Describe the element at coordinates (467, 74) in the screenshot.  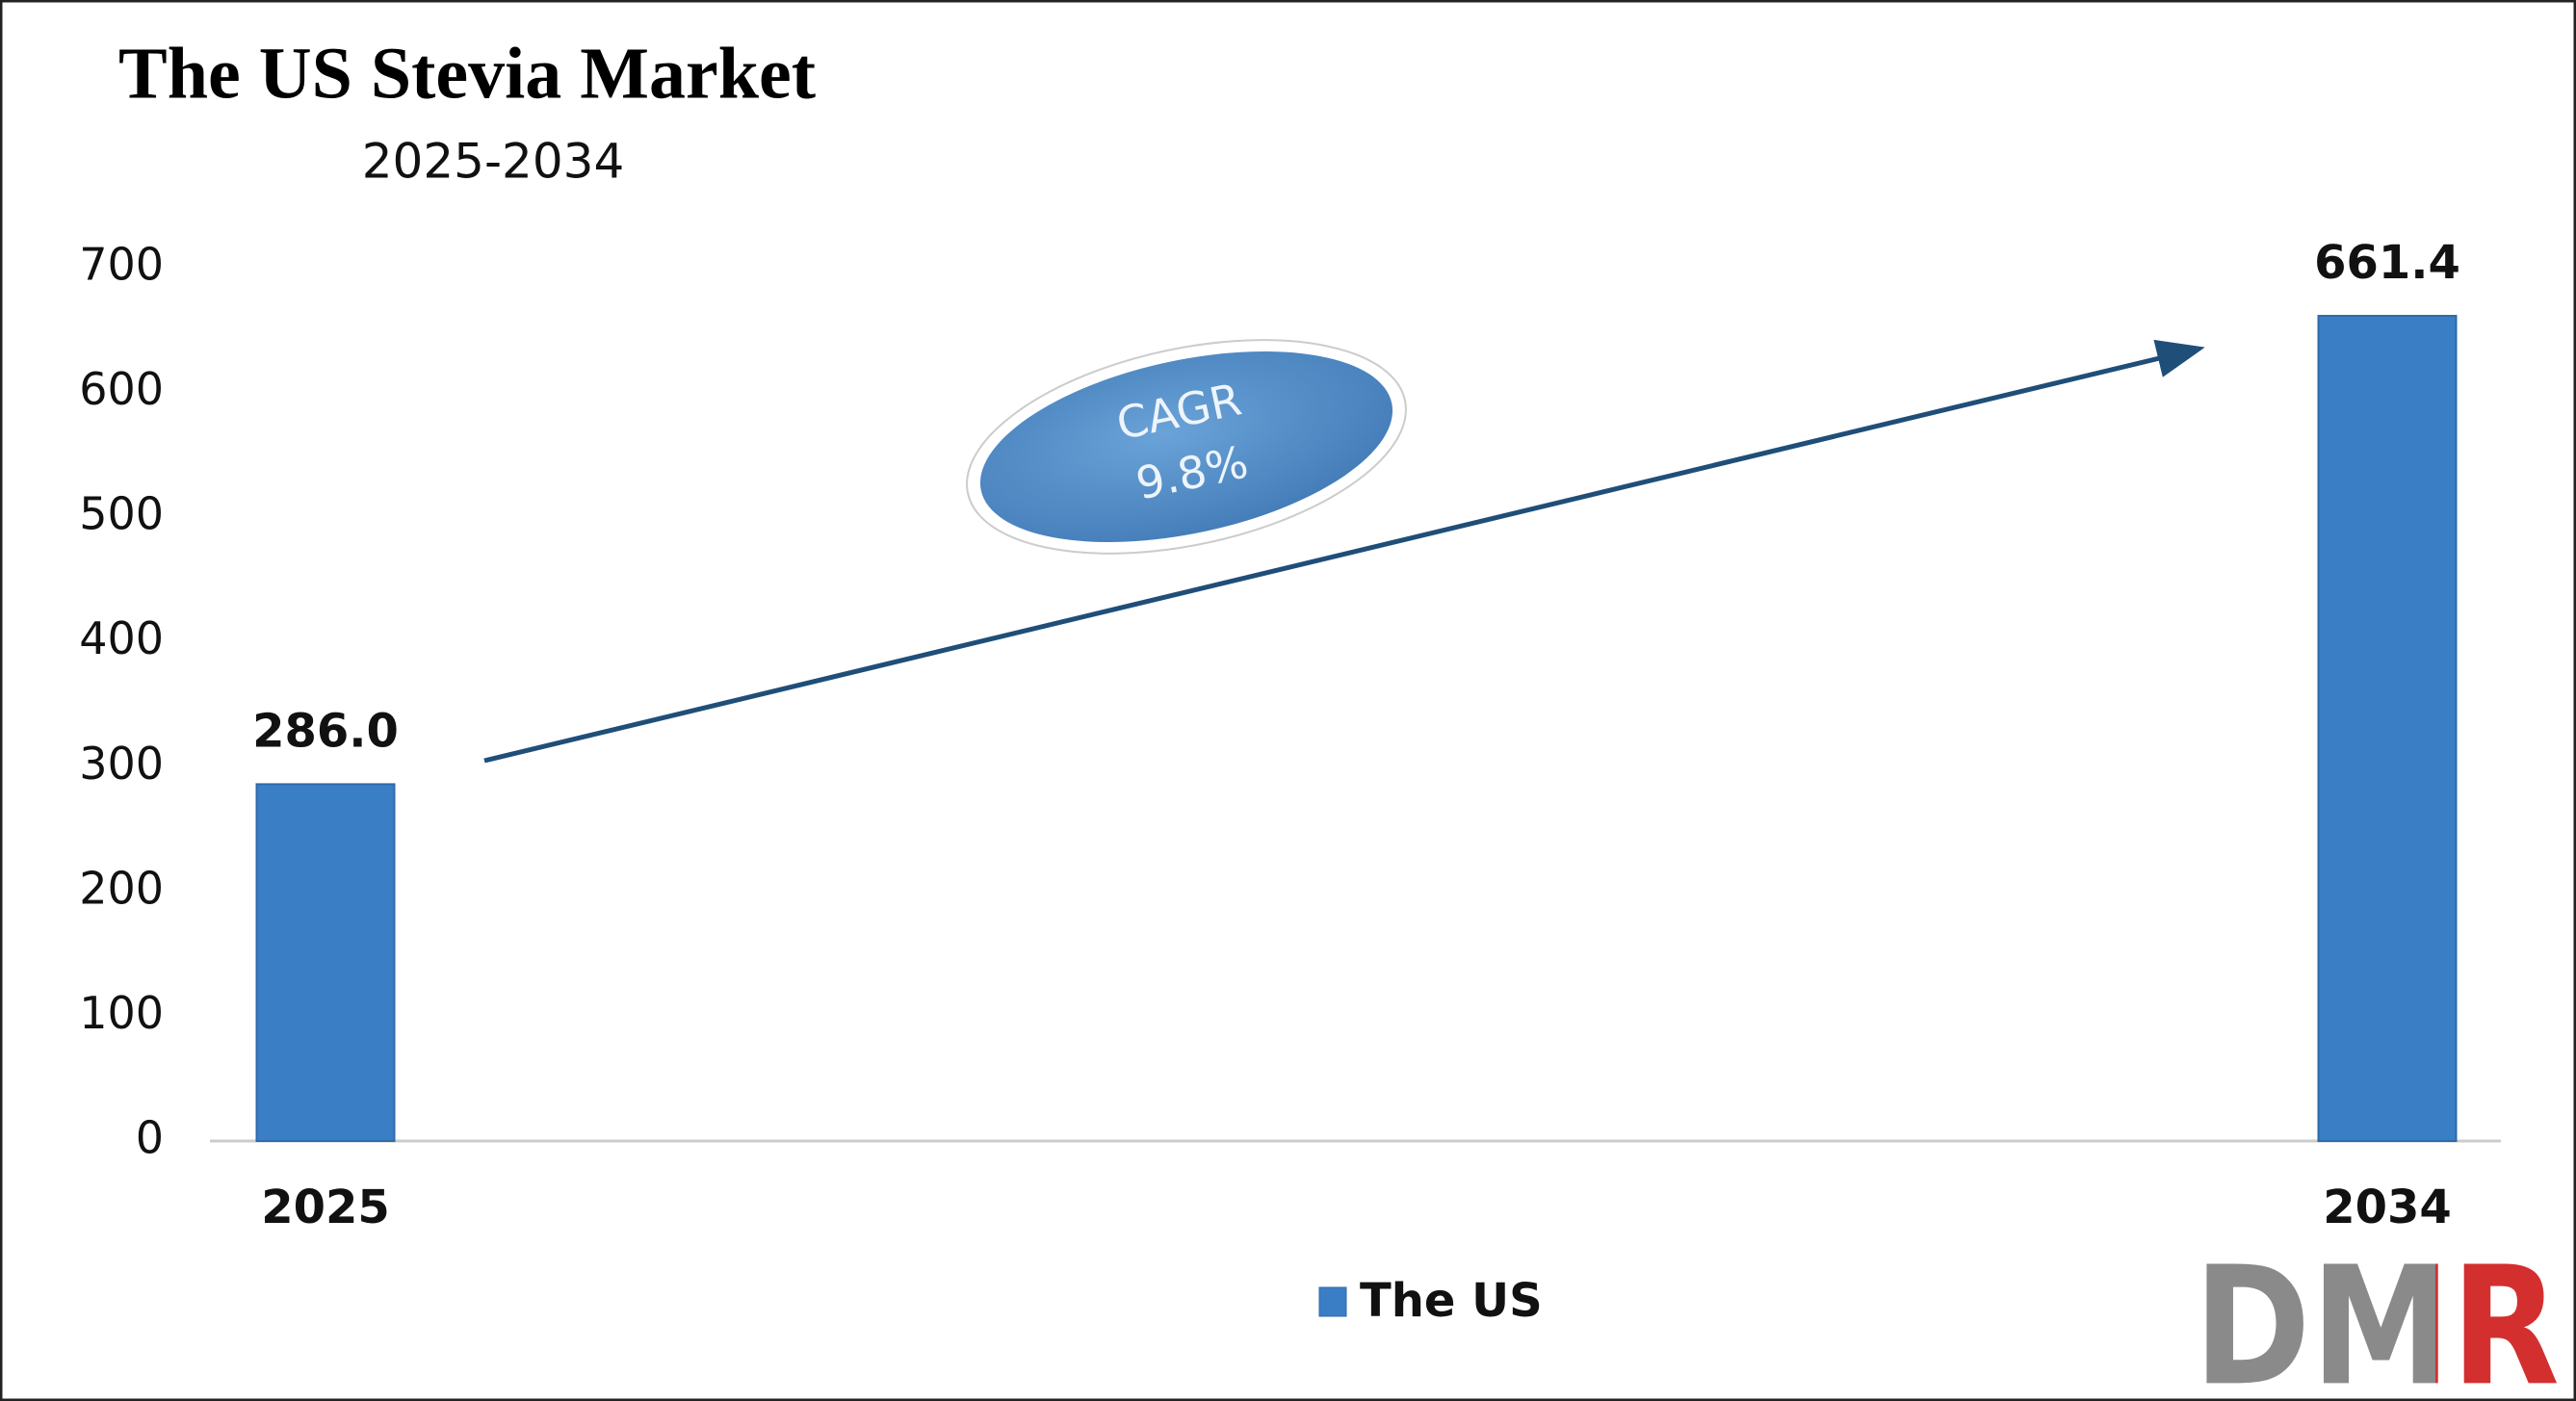
I see `chart-title: The US Stevia Market` at that location.